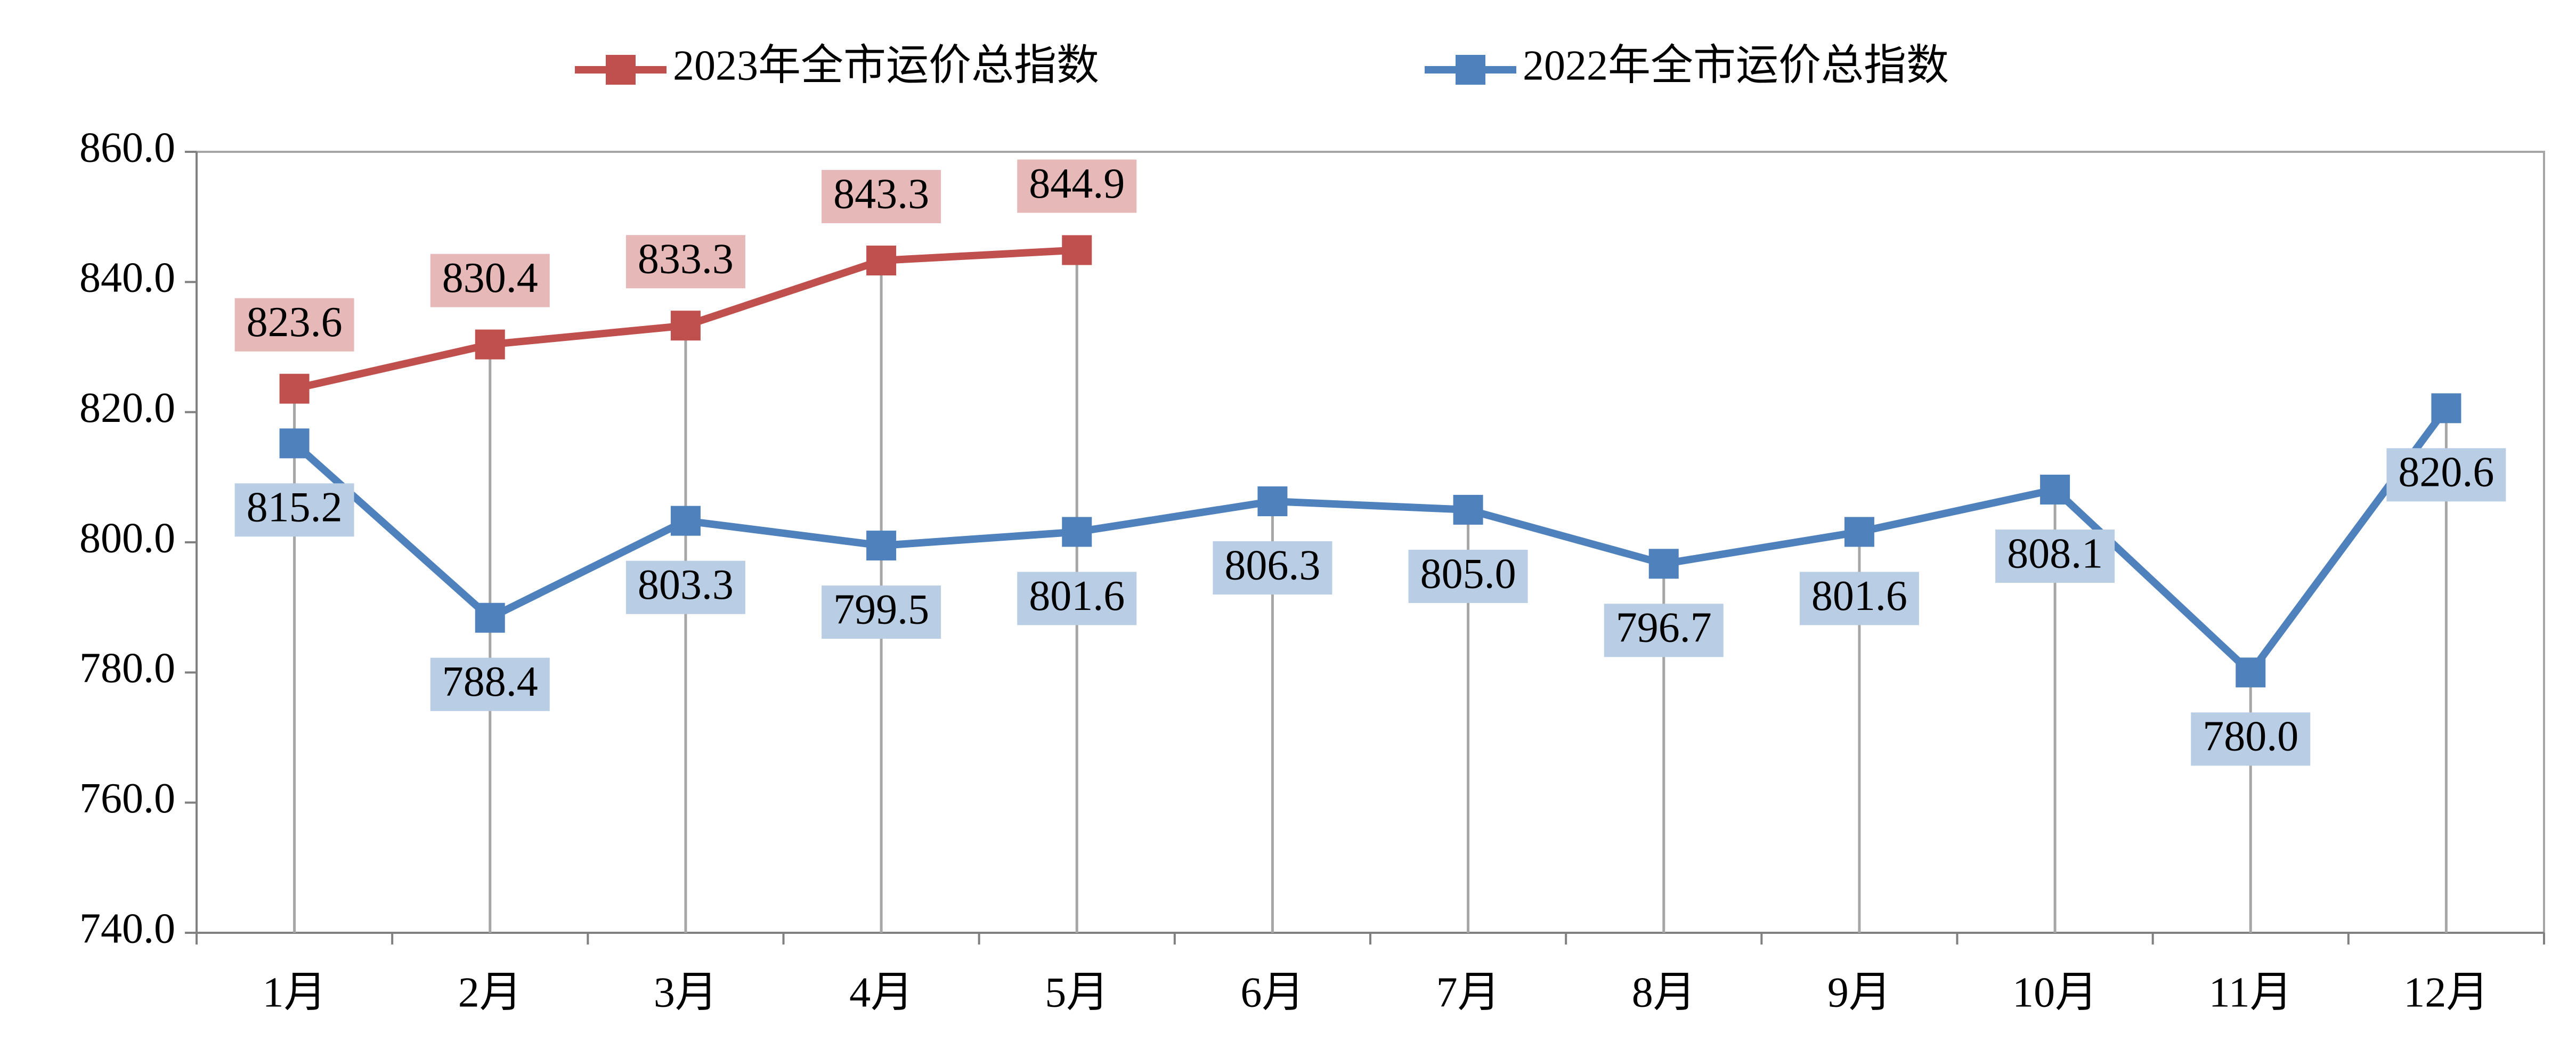  I want to click on data-label: 833.3, so click(686, 259).